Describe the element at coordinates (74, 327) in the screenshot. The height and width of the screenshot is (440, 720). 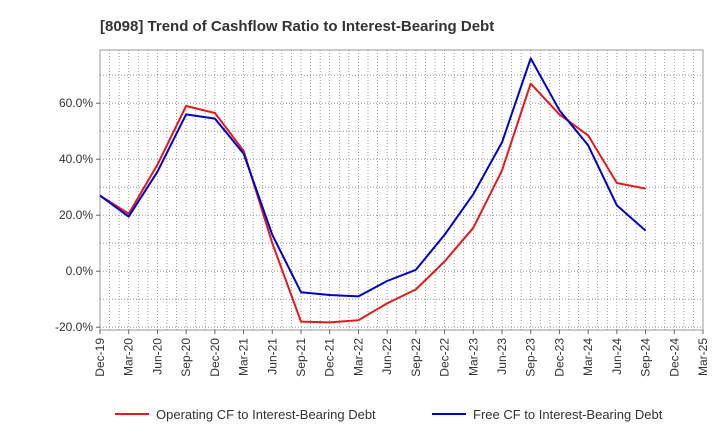
I see `y-tick-label: -20.0%` at that location.